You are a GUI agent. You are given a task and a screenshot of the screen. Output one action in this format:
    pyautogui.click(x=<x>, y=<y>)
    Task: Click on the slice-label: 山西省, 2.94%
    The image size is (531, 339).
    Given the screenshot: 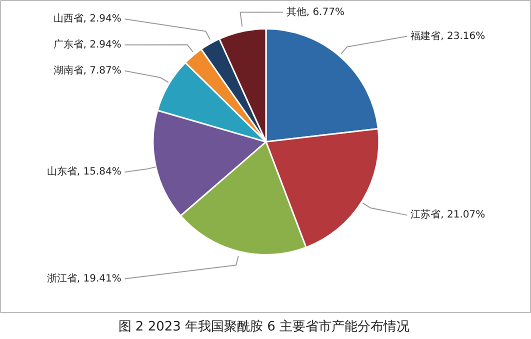 What is the action you would take?
    pyautogui.click(x=87, y=18)
    